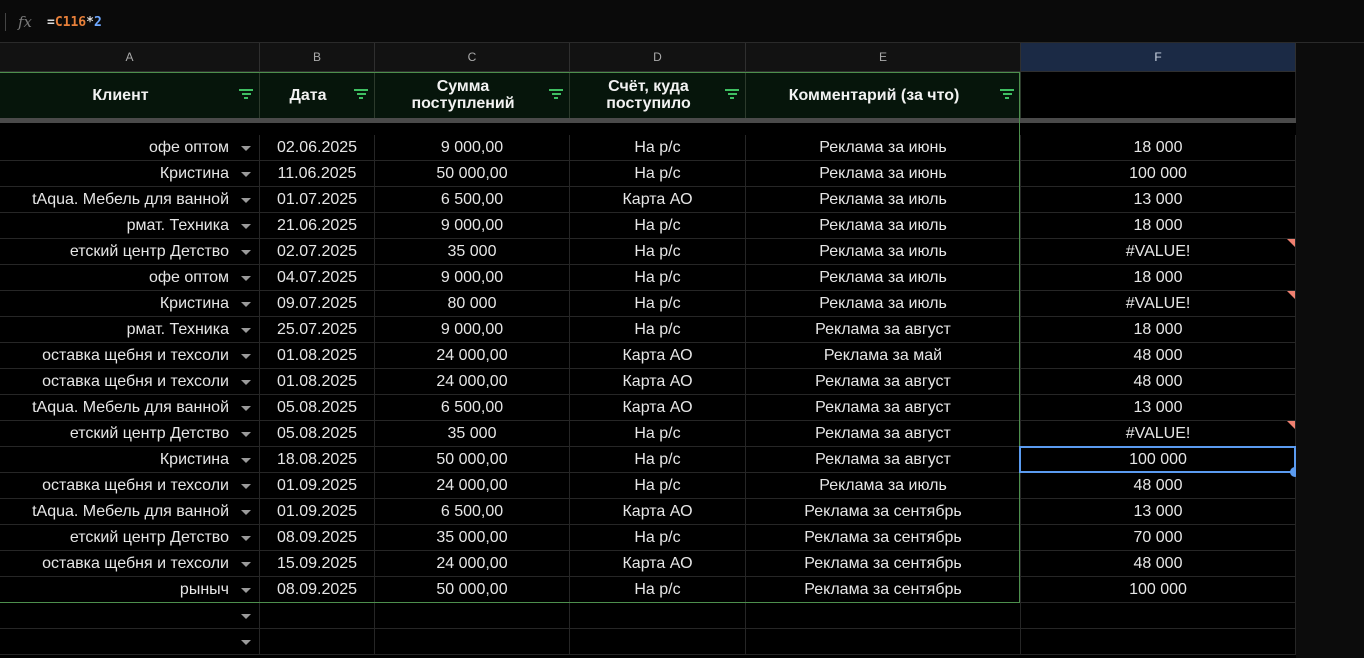  What do you see at coordinates (317, 460) in the screenshot?
I see `cell-date: 18.08.2025` at bounding box center [317, 460].